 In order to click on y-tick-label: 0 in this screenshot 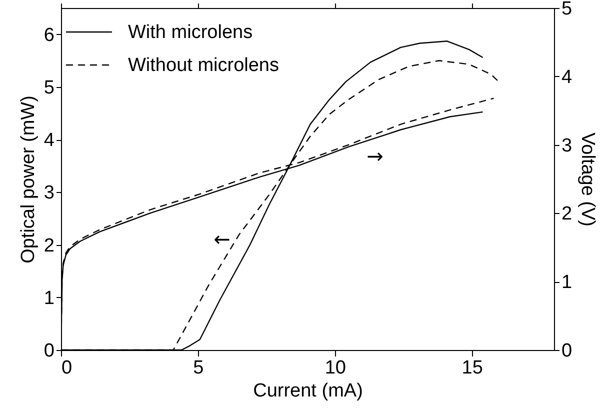, I will do `click(49, 351)`.